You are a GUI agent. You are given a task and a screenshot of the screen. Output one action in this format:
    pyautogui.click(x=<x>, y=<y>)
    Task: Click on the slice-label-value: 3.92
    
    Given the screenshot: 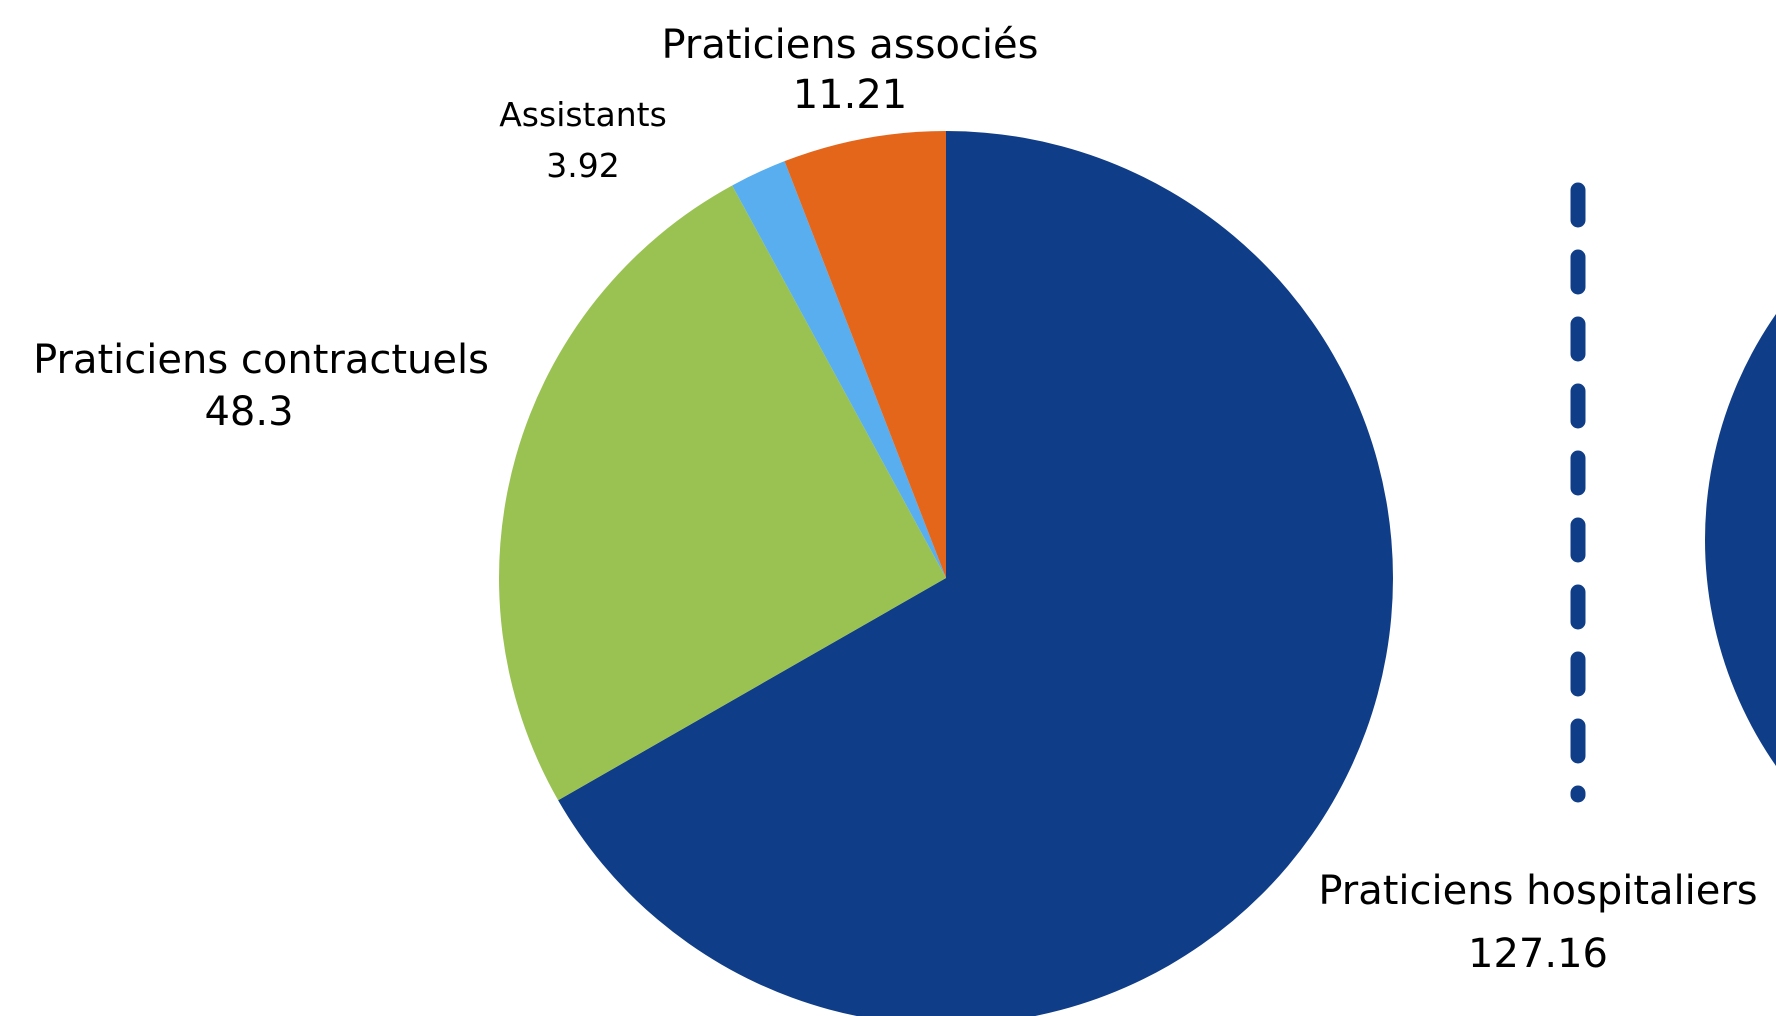 What is the action you would take?
    pyautogui.click(x=582, y=165)
    